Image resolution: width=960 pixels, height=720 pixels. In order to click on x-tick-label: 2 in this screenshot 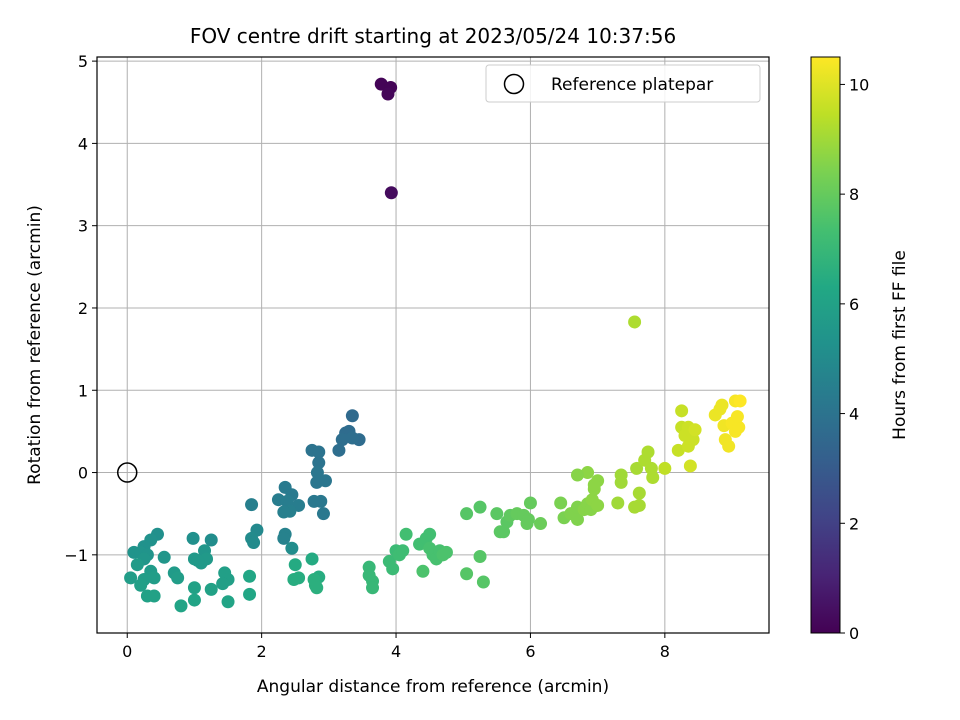, I will do `click(262, 651)`.